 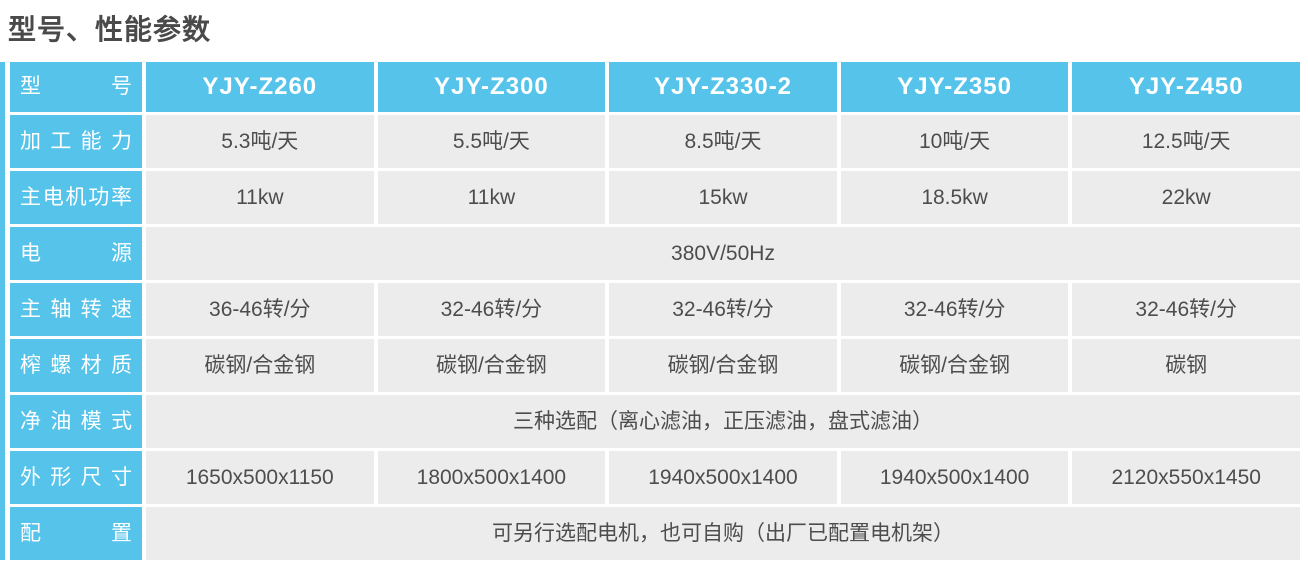 I want to click on table-left-accent-bar, so click(x=2, y=311).